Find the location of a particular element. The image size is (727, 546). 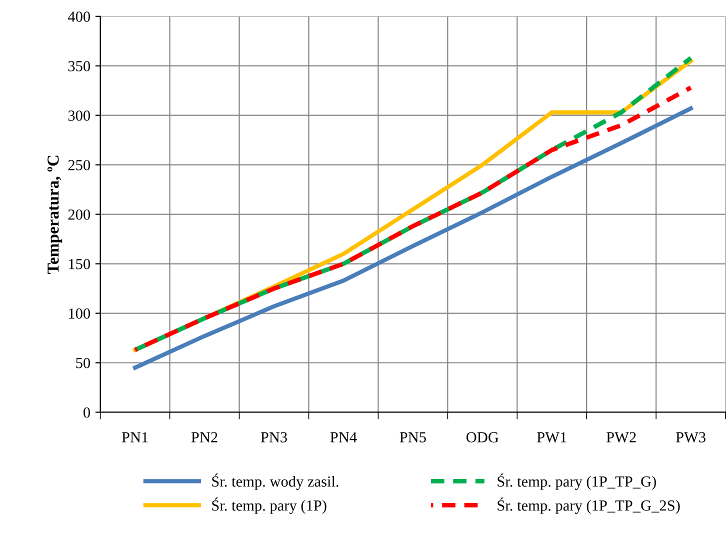

y-tick-label: 50 is located at coordinates (83, 363).